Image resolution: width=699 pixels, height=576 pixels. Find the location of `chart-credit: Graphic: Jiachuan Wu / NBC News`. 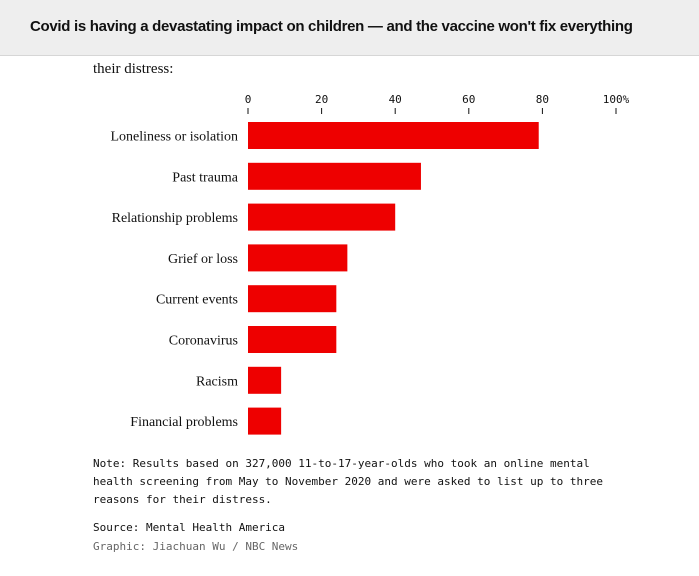

chart-credit: Graphic: Jiachuan Wu / NBC News is located at coordinates (196, 546).